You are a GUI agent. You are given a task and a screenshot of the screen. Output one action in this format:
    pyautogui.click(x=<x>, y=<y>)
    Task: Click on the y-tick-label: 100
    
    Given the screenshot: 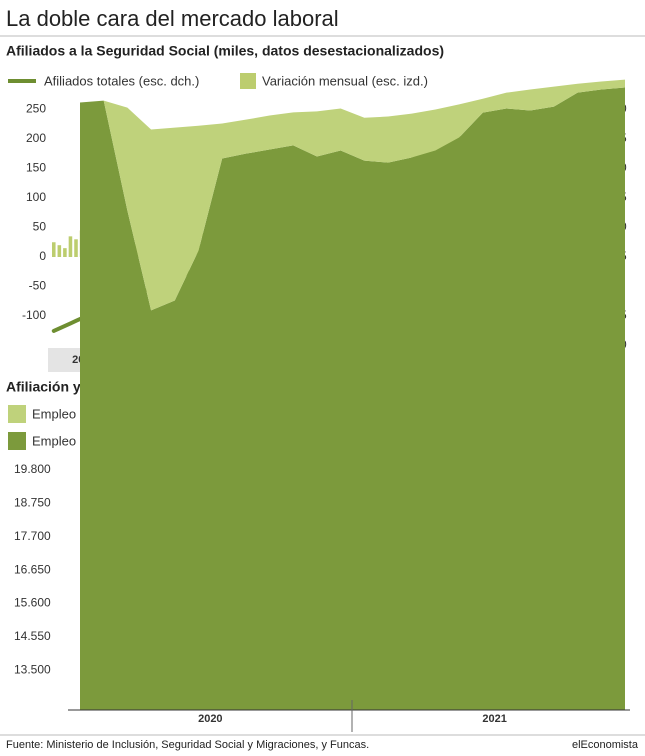 What is the action you would take?
    pyautogui.click(x=36, y=197)
    